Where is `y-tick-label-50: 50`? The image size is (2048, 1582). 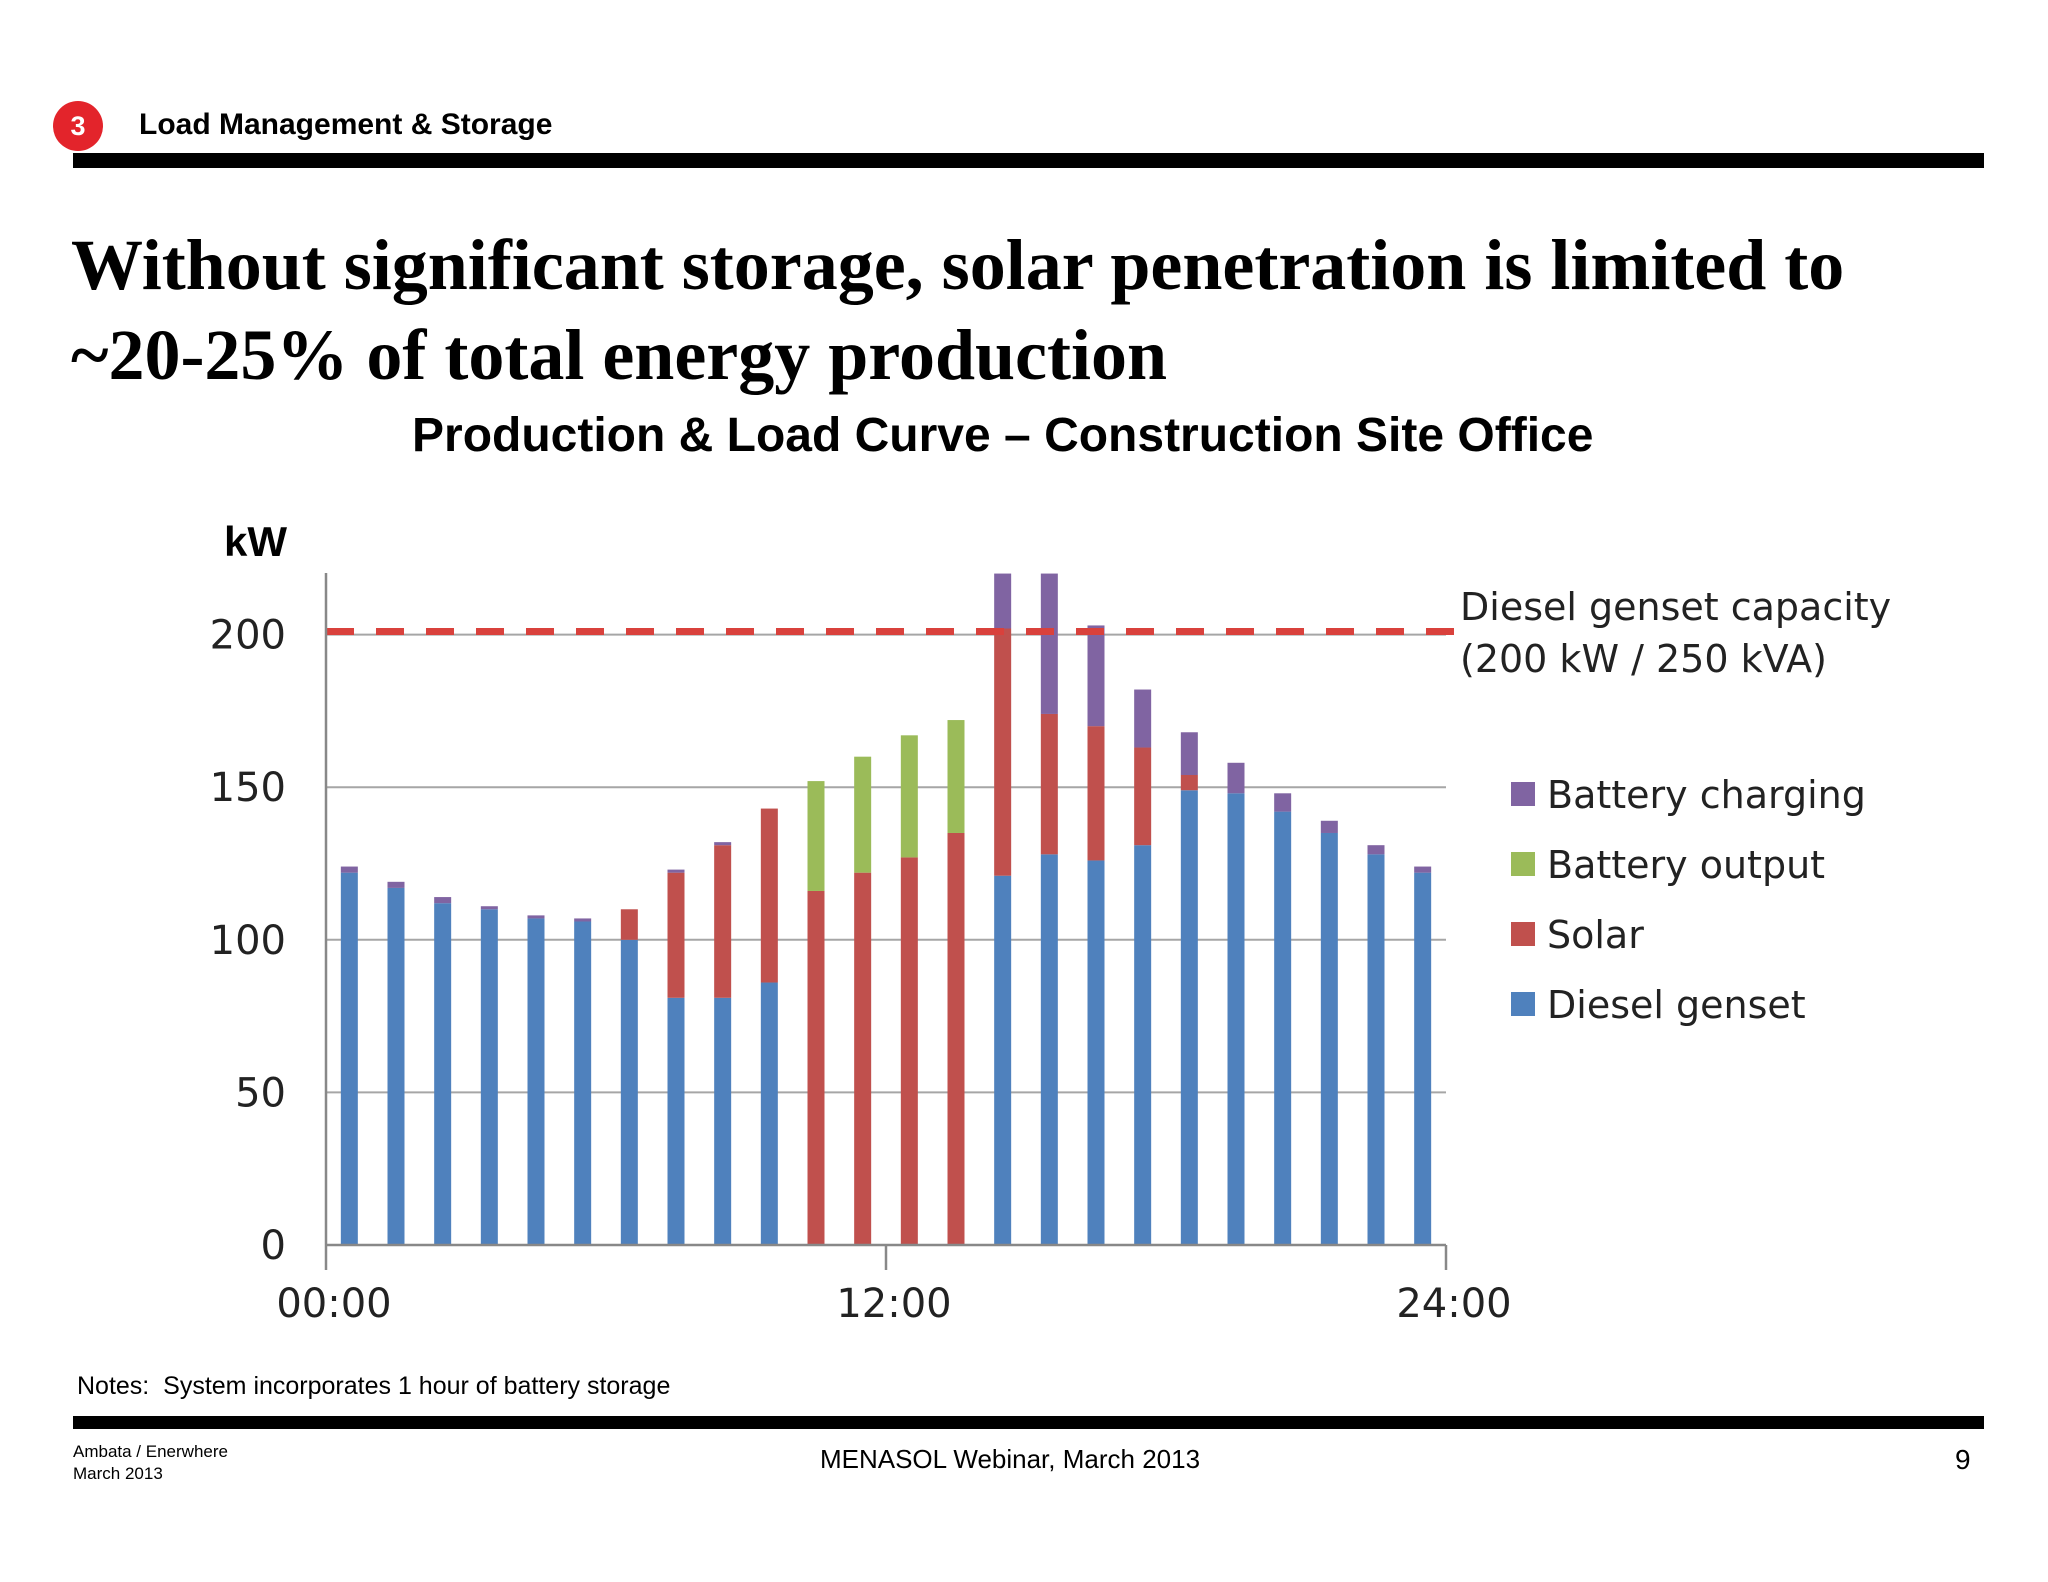
y-tick-label-50: 50 is located at coordinates (260, 1093).